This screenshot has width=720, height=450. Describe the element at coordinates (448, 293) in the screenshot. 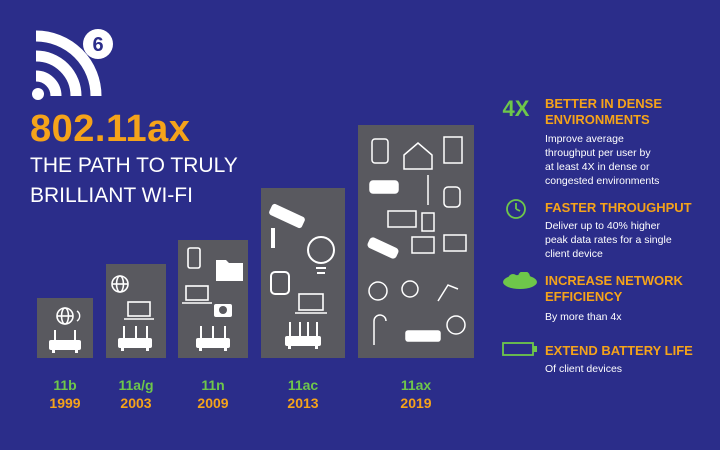

I see `robot-arm-icon` at that location.